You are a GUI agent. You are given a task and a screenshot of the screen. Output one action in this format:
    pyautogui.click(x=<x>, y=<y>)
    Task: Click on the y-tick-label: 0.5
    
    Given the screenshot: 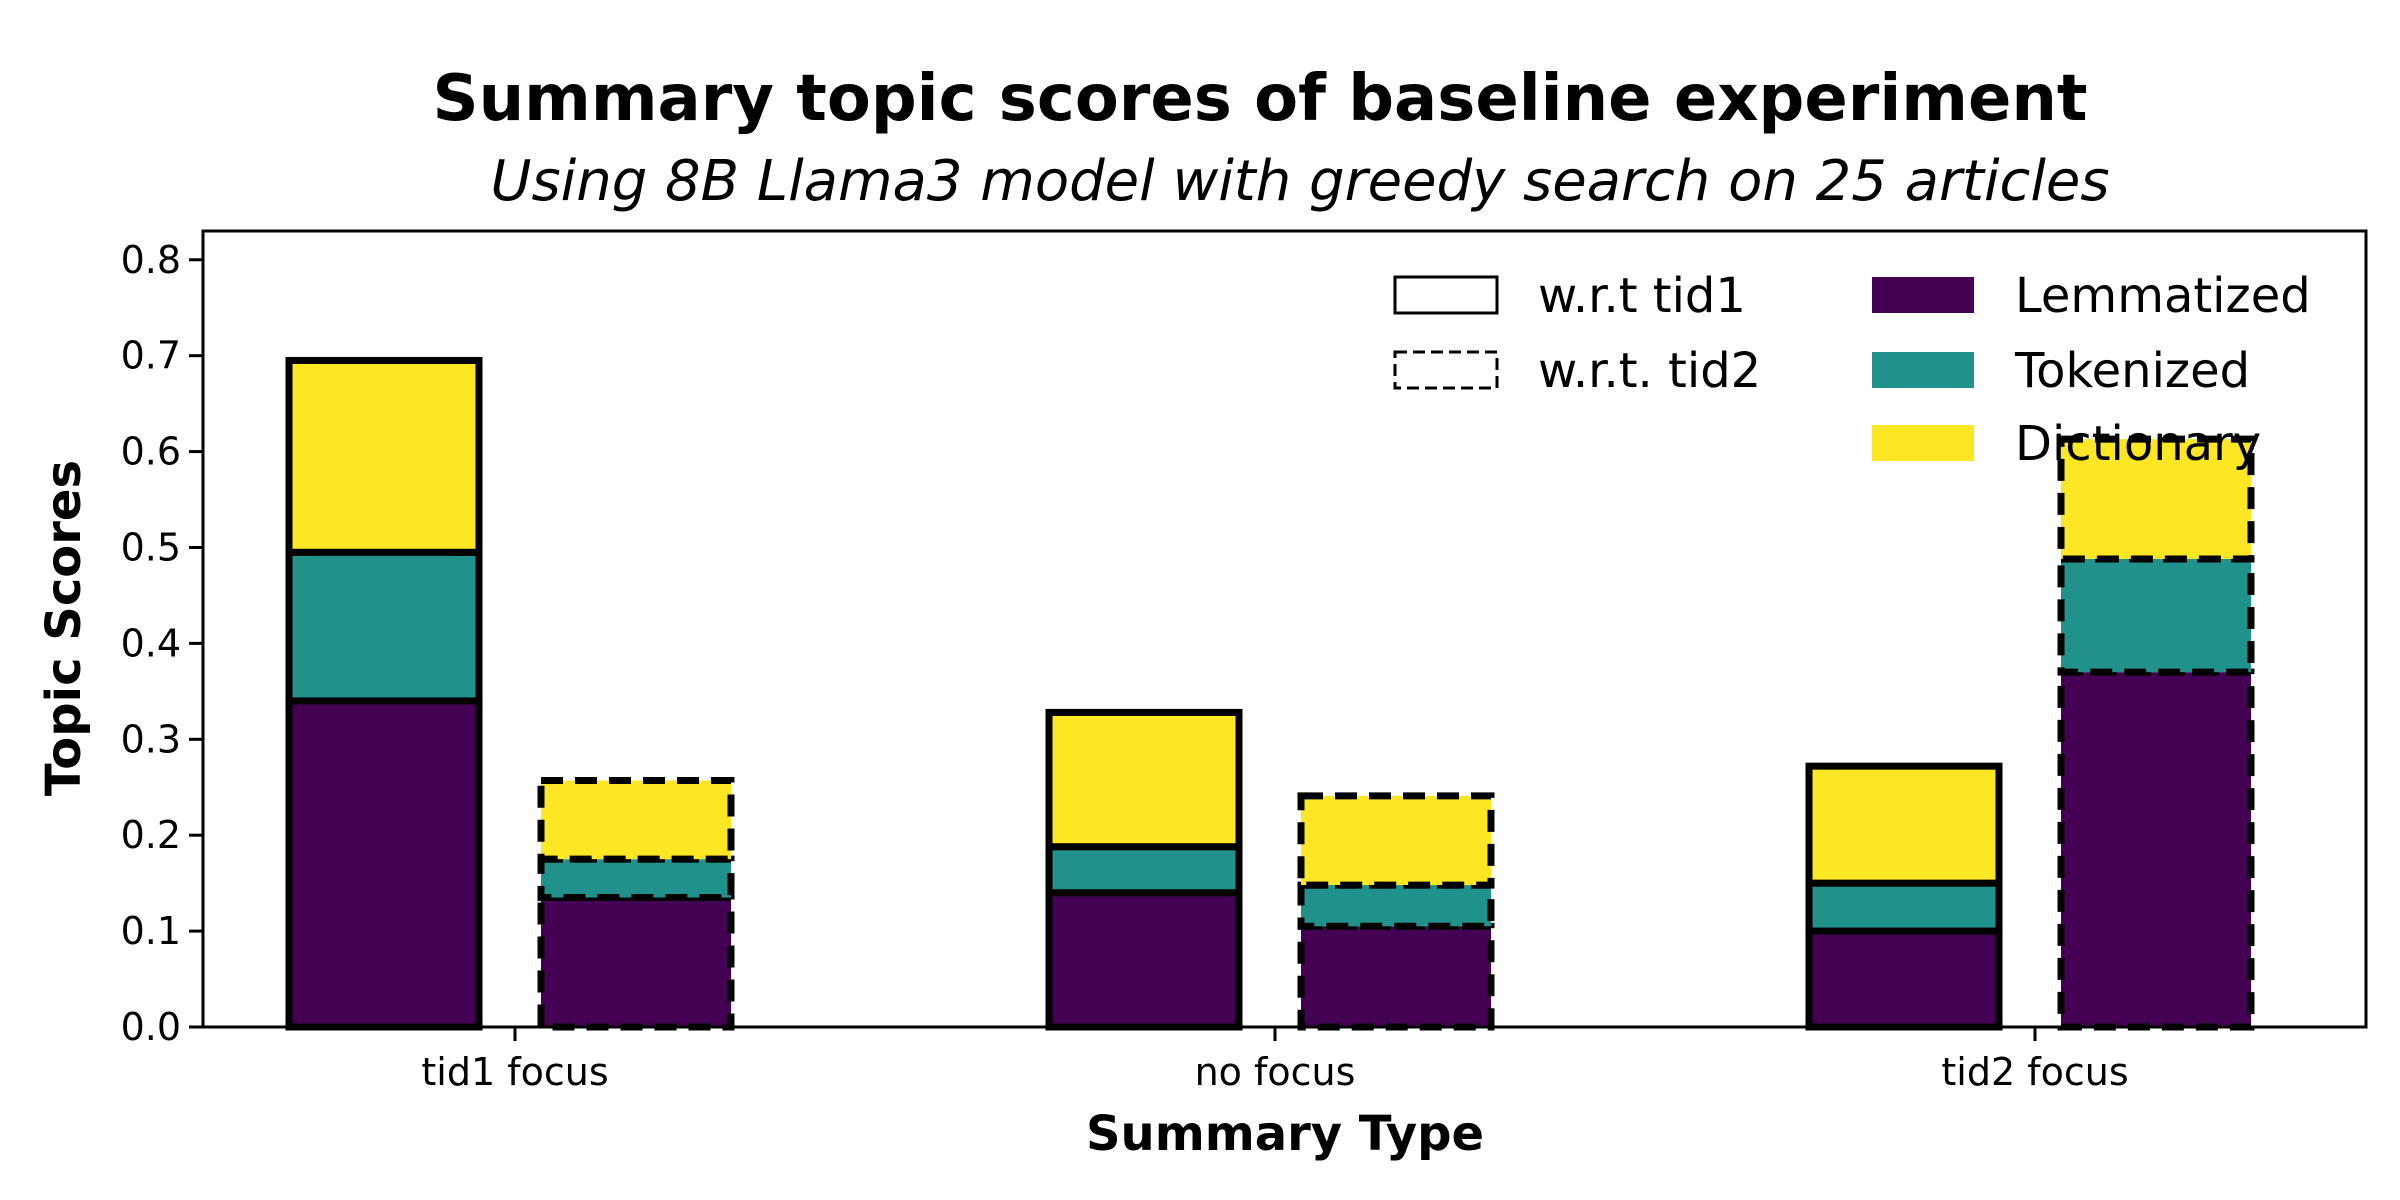 What is the action you would take?
    pyautogui.click(x=151, y=547)
    